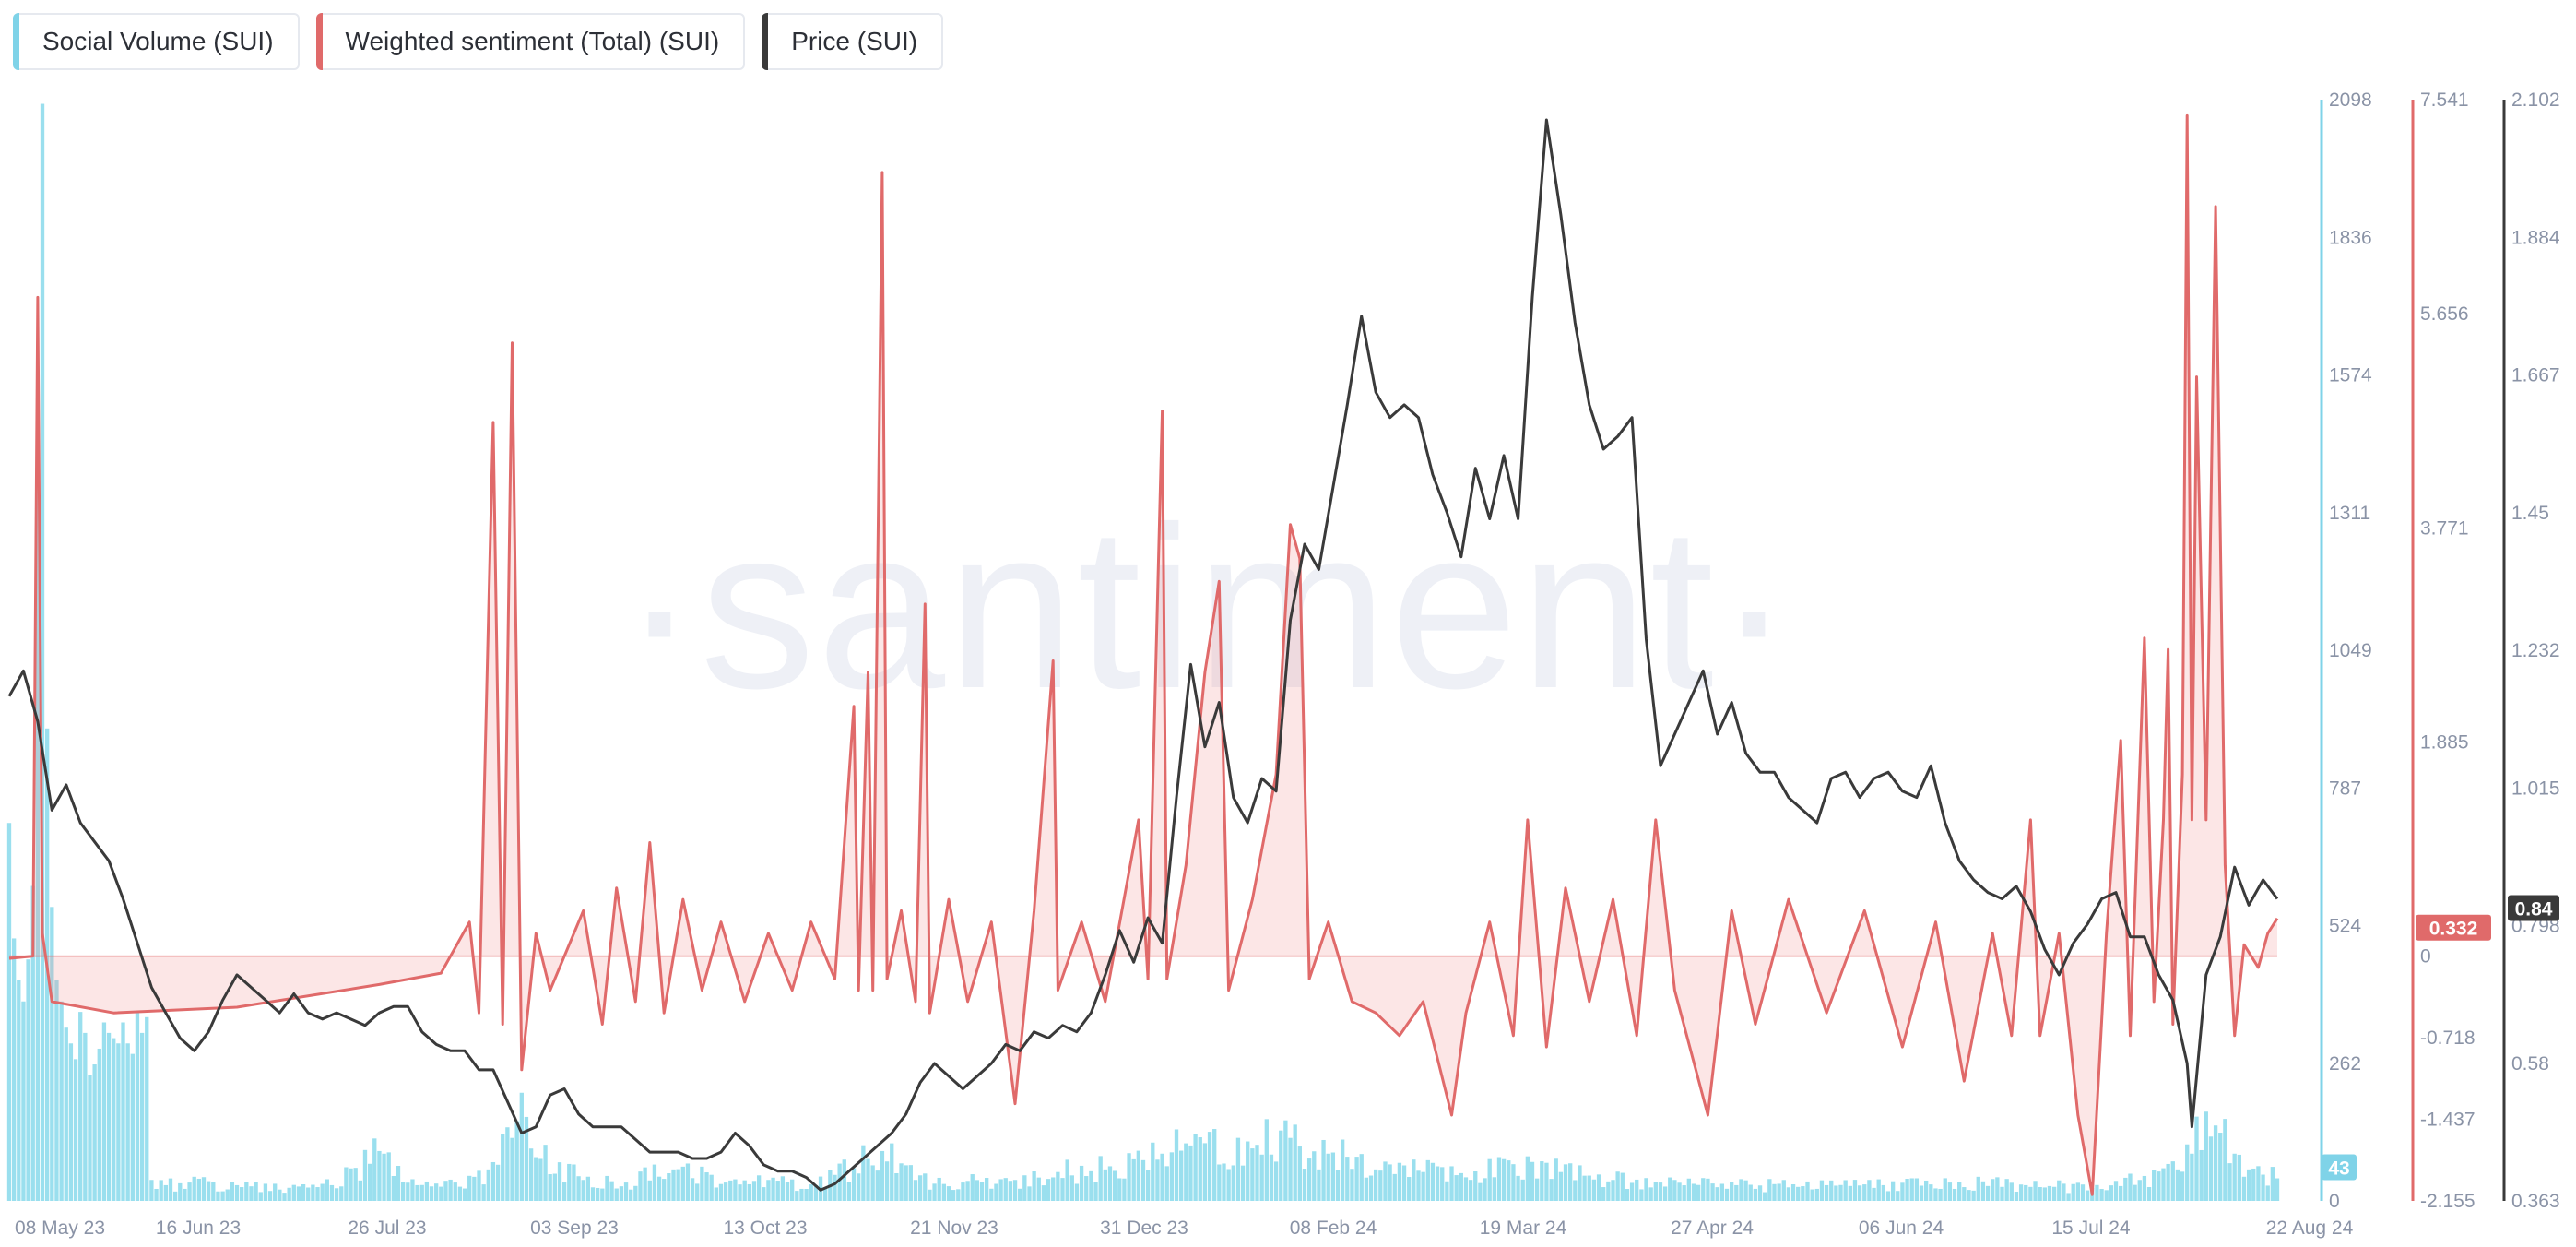 This screenshot has width=2576, height=1247. Describe the element at coordinates (2350, 376) in the screenshot. I see `social-volume-axis-tick-label: 1574` at that location.